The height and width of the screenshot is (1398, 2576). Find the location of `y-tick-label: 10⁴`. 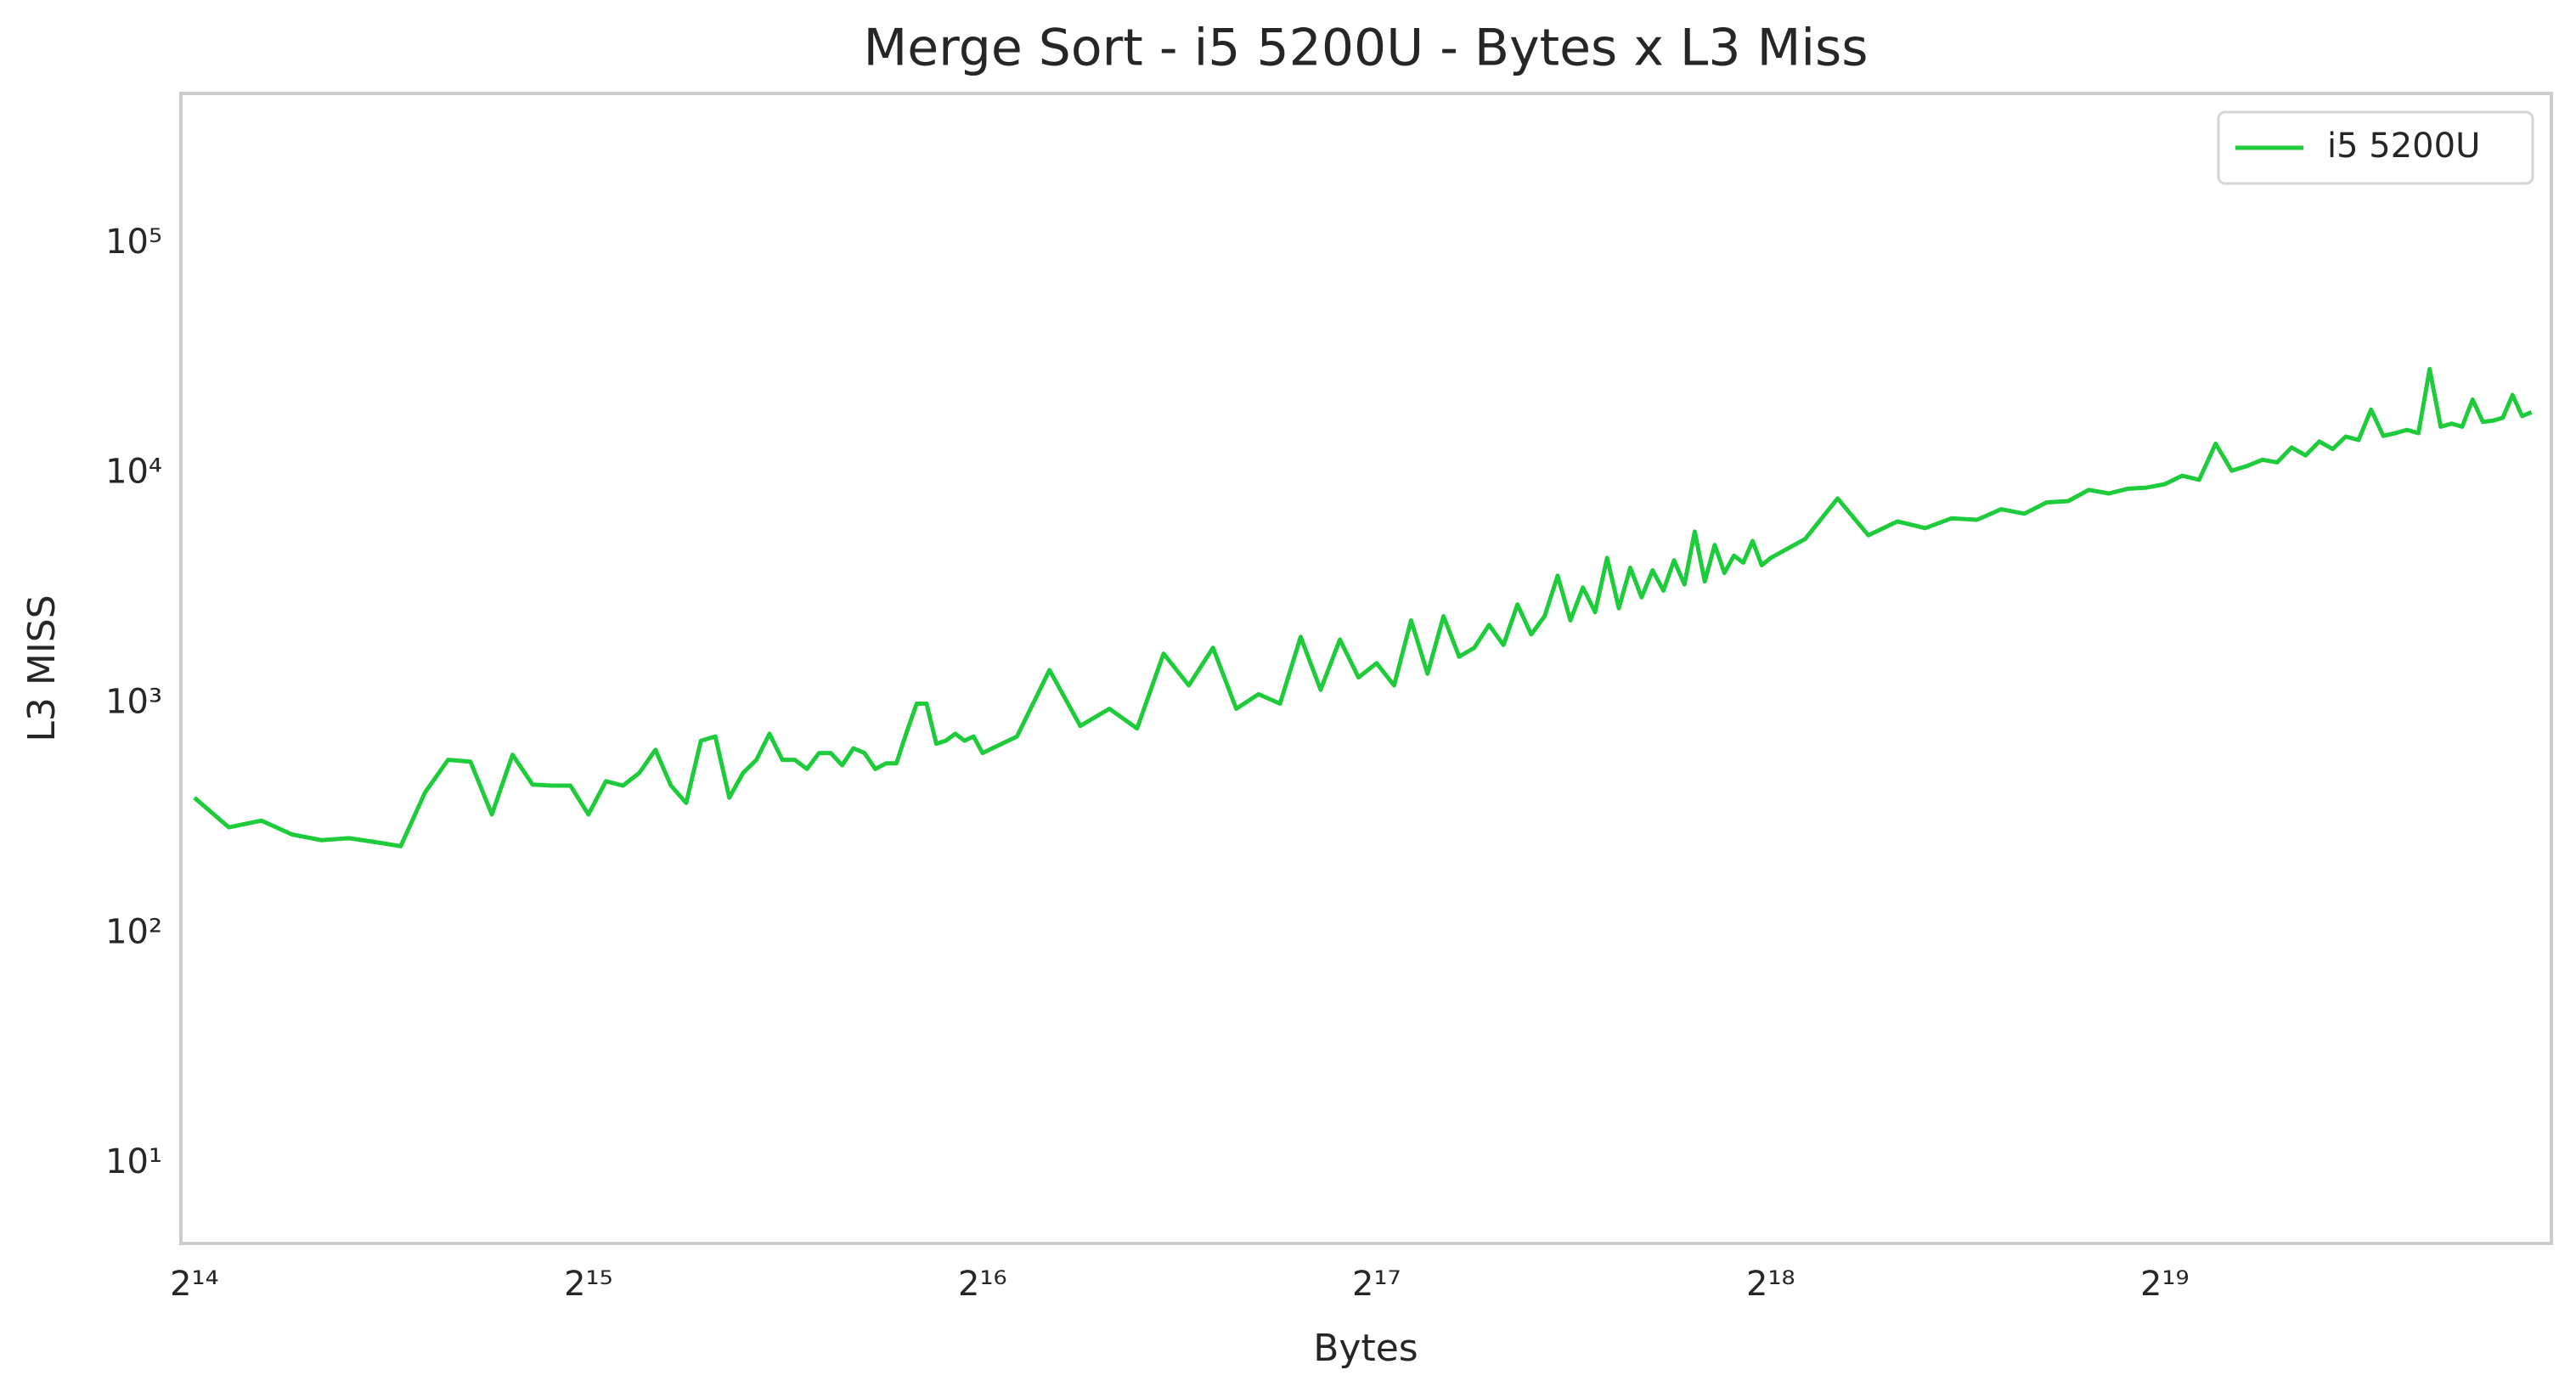

y-tick-label: 10⁴ is located at coordinates (133, 472).